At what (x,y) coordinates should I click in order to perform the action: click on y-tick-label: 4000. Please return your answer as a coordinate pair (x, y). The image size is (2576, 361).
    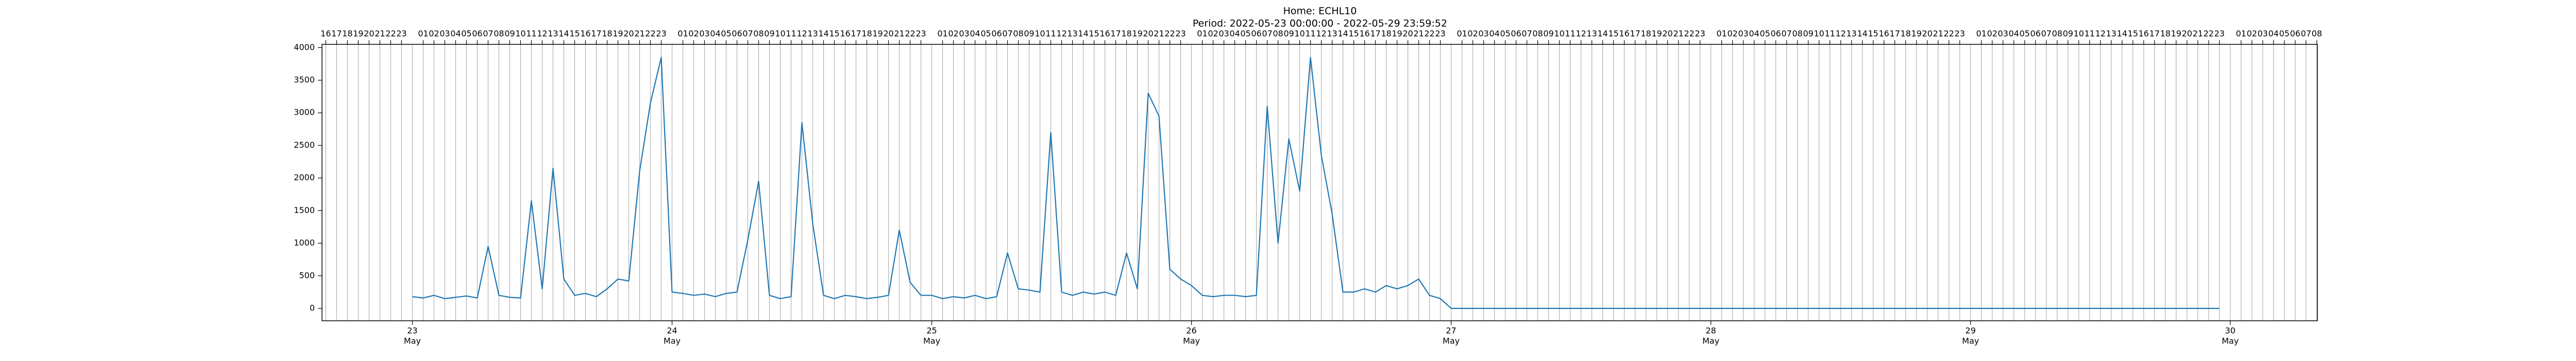
    Looking at the image, I should click on (305, 47).